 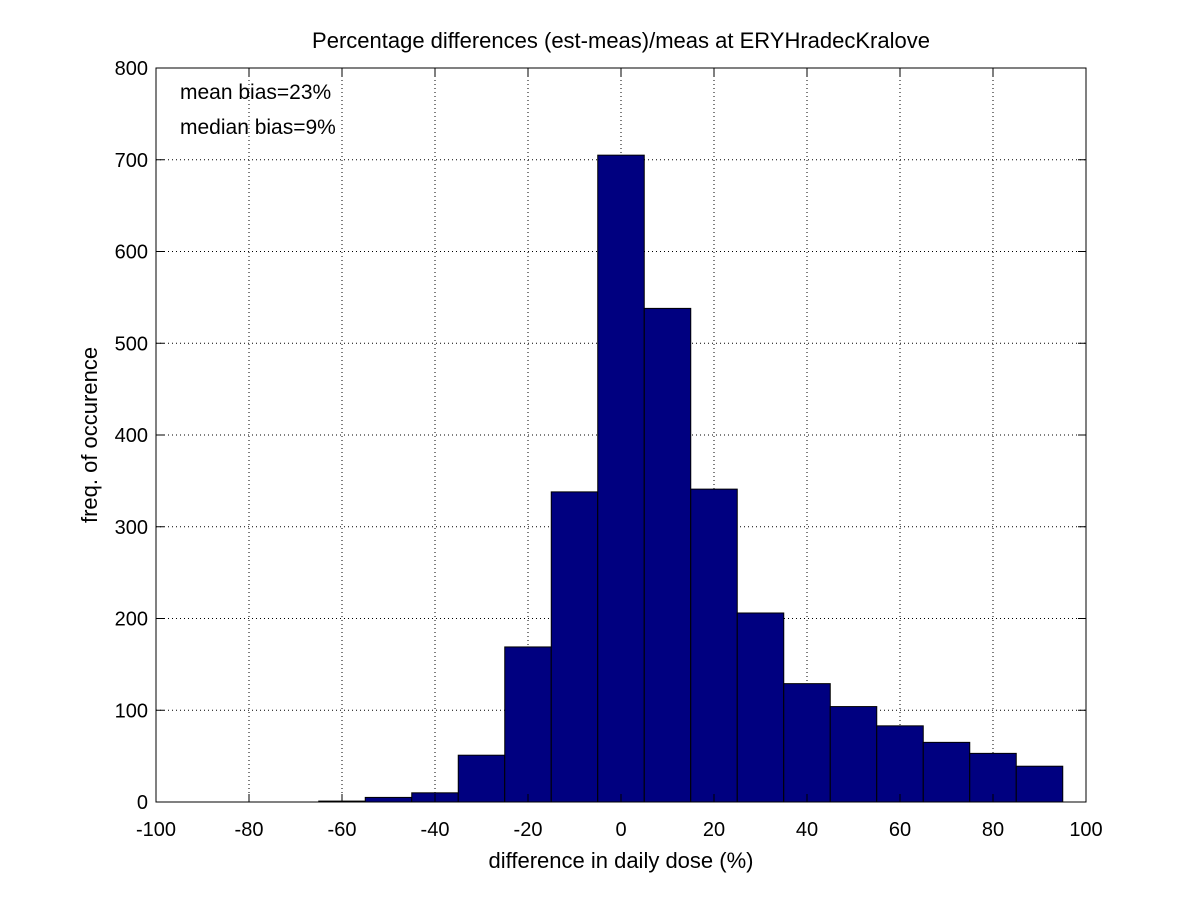 I want to click on y-tick-label: 400, so click(x=131, y=436).